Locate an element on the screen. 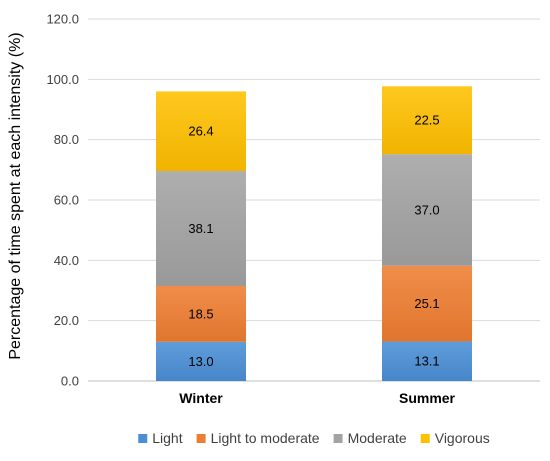 Image resolution: width=550 pixels, height=461 pixels. legend-item-light: Light is located at coordinates (160, 438).